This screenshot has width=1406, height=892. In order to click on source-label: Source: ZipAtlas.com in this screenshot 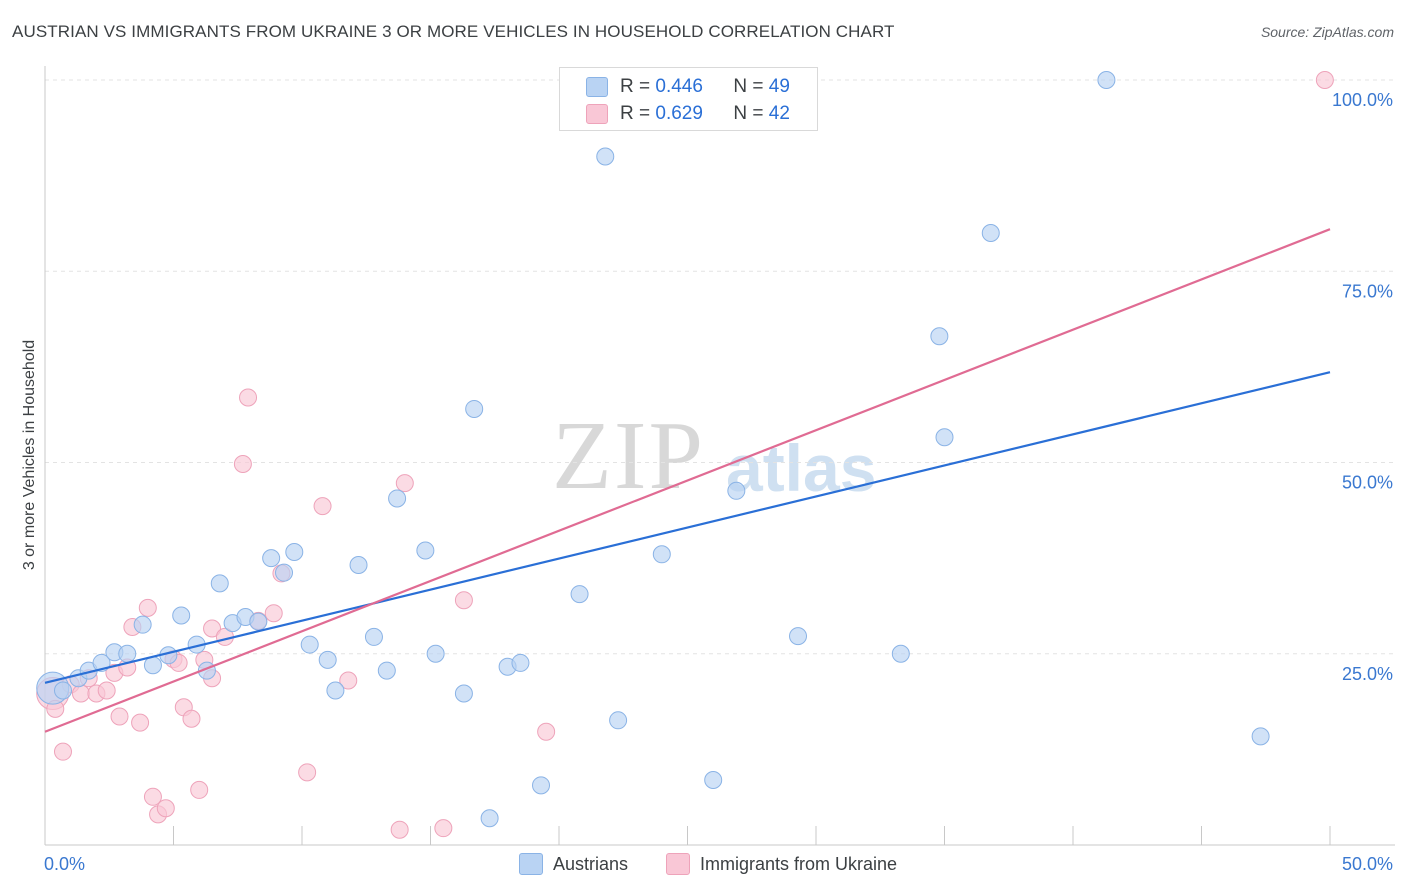, I will do `click(1327, 32)`.